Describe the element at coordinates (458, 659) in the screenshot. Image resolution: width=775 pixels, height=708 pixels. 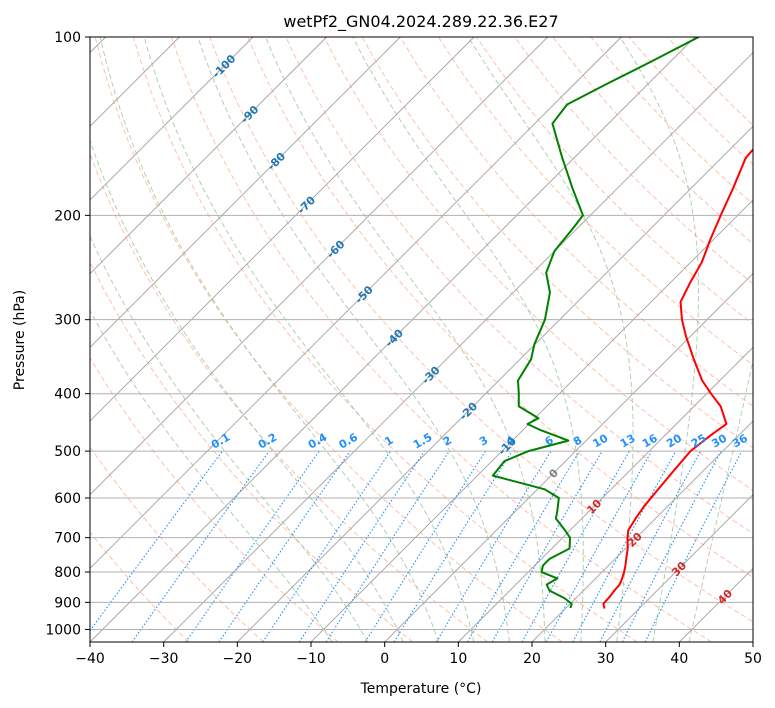
I see `x-tick-label: 10` at that location.